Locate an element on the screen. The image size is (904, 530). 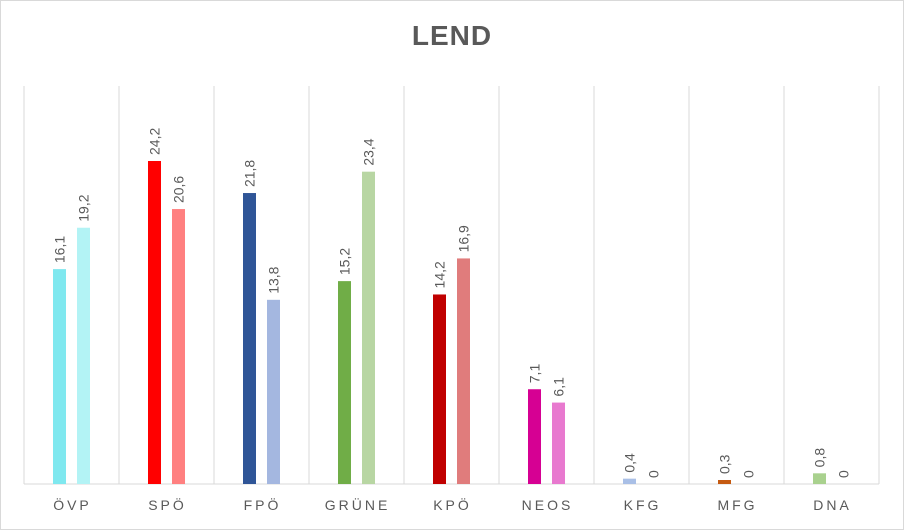
data-label: 14,2 is located at coordinates (440, 274).